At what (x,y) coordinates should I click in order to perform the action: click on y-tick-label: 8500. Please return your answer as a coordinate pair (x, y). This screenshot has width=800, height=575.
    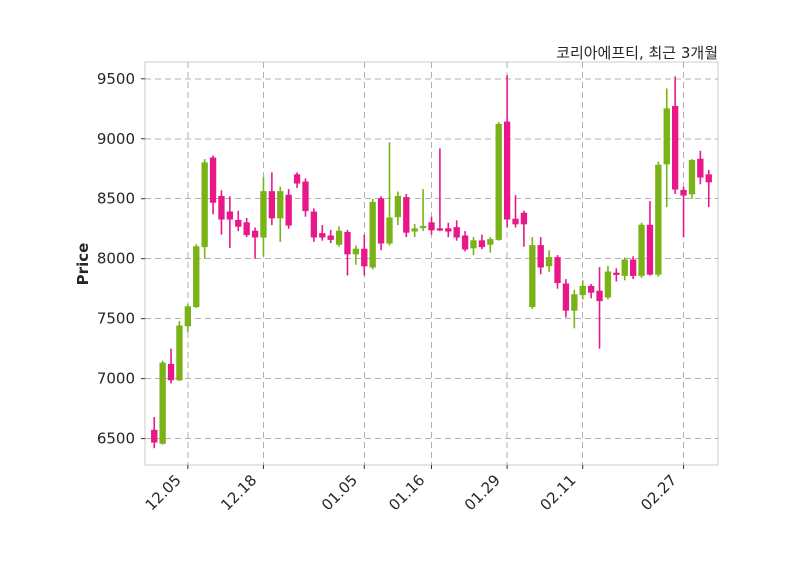
    Looking at the image, I should click on (116, 199).